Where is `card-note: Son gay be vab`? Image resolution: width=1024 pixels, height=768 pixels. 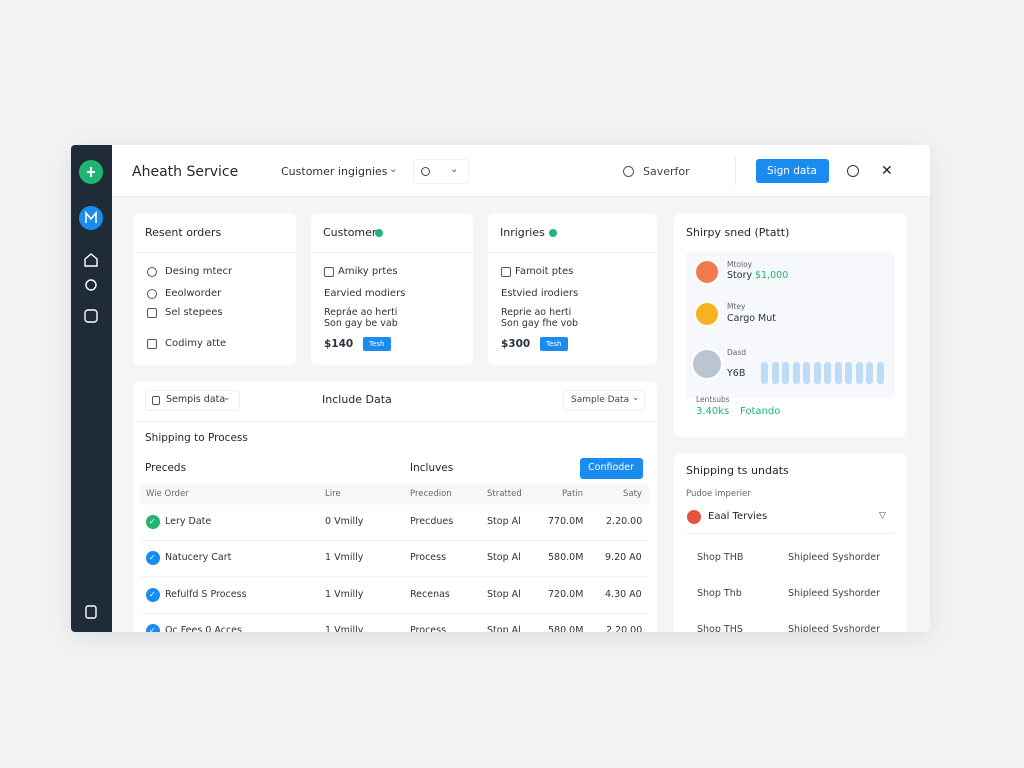 card-note: Son gay be vab is located at coordinates (361, 323).